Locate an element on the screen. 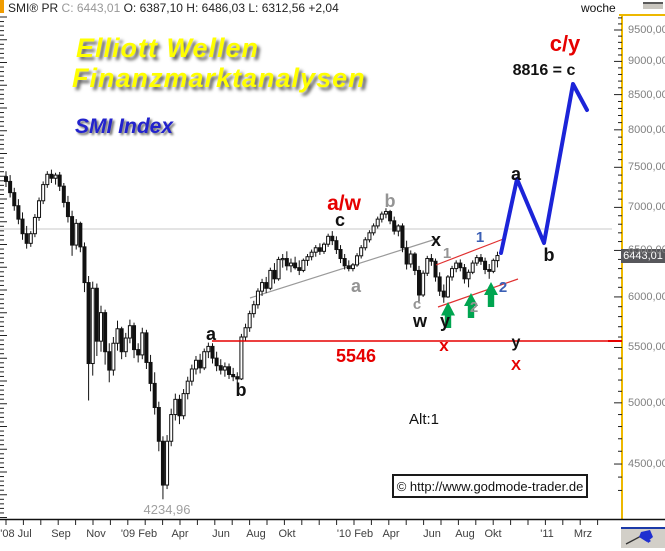 The height and width of the screenshot is (551, 665). y-axis-label: 7500,00 is located at coordinates (646, 167).